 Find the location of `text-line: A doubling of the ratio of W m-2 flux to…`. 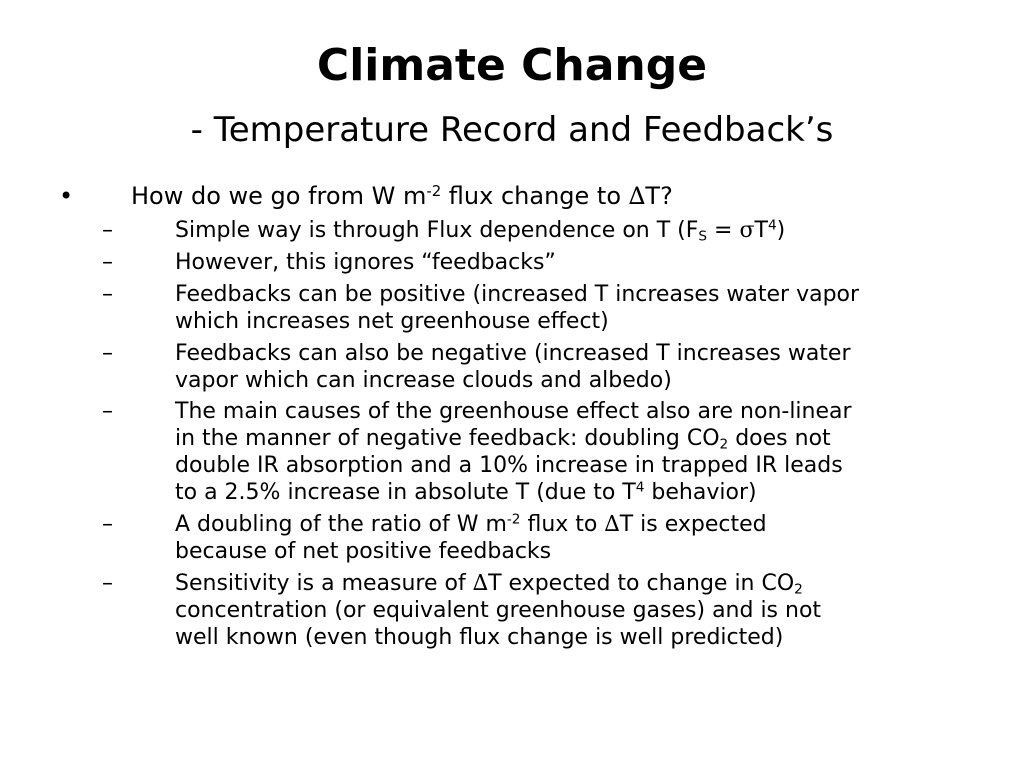

text-line: A doubling of the ratio of W m-2 flux to… is located at coordinates (471, 524).